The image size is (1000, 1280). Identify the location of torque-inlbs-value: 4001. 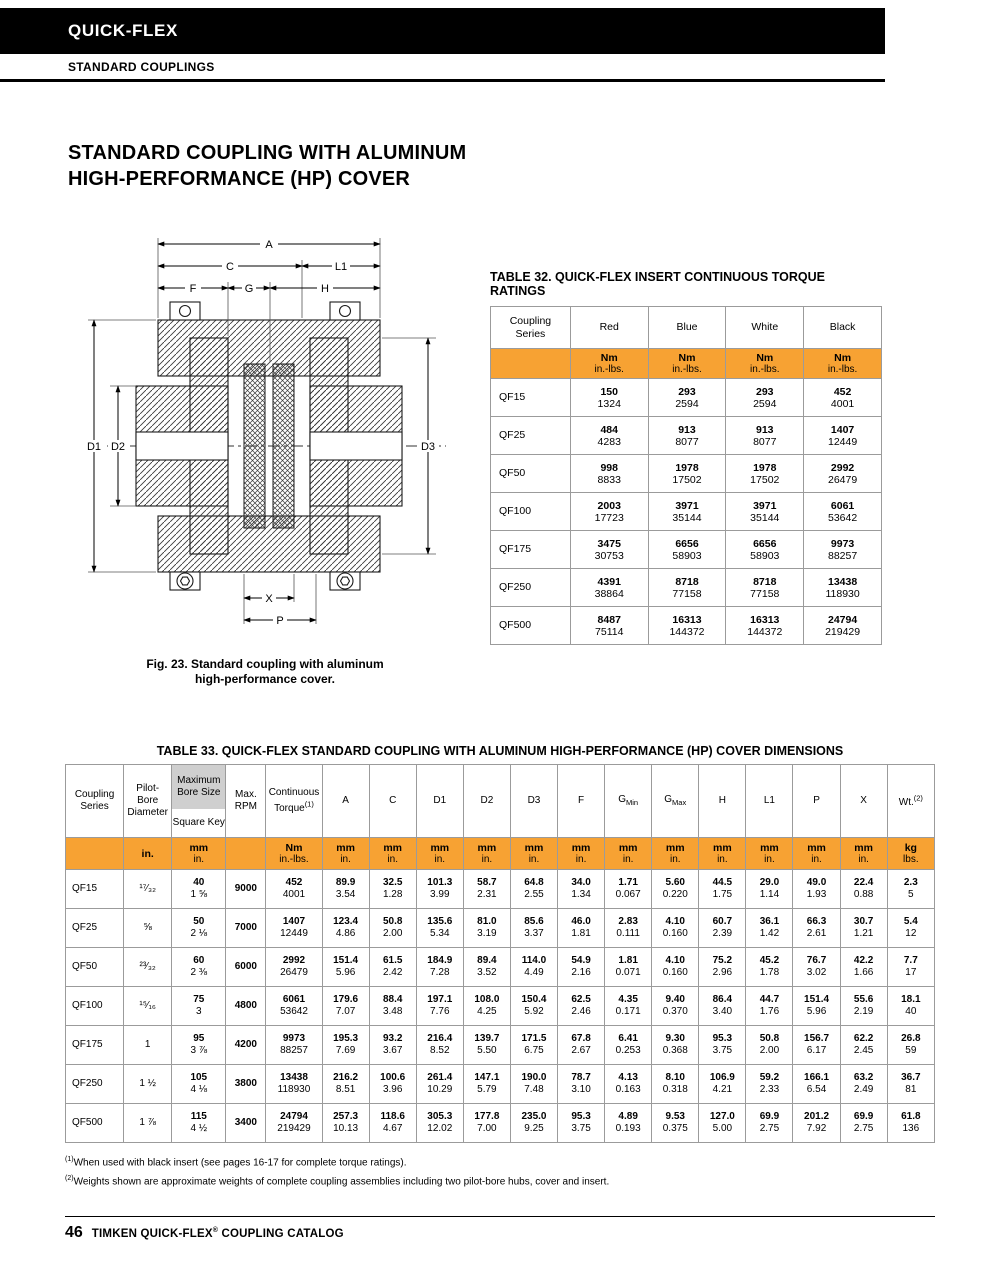
(842, 403).